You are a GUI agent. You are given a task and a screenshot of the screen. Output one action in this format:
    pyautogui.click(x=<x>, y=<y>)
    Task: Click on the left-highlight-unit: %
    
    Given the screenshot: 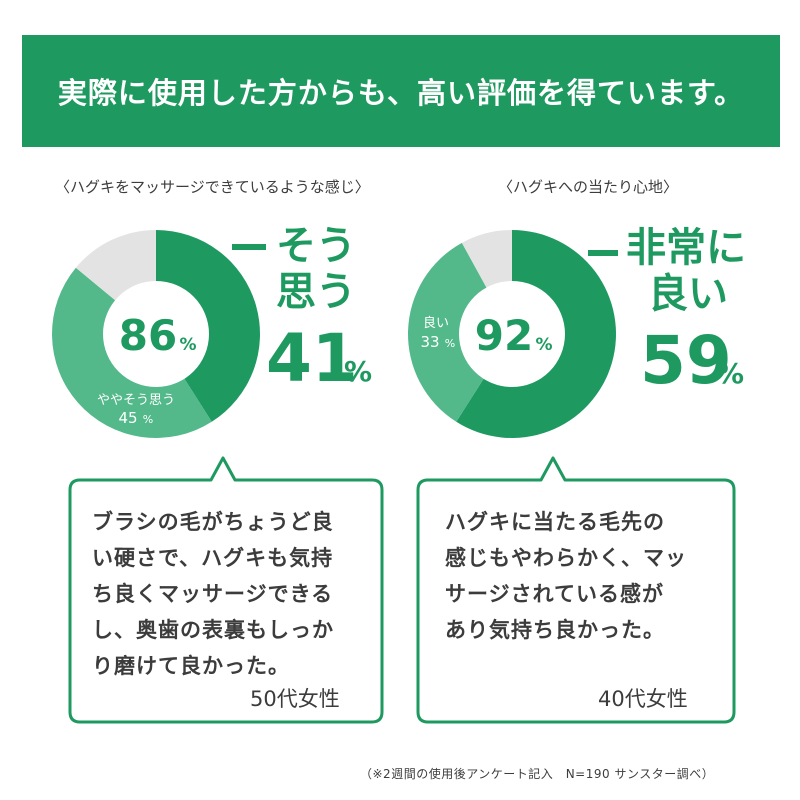 What is the action you would take?
    pyautogui.click(x=358, y=371)
    